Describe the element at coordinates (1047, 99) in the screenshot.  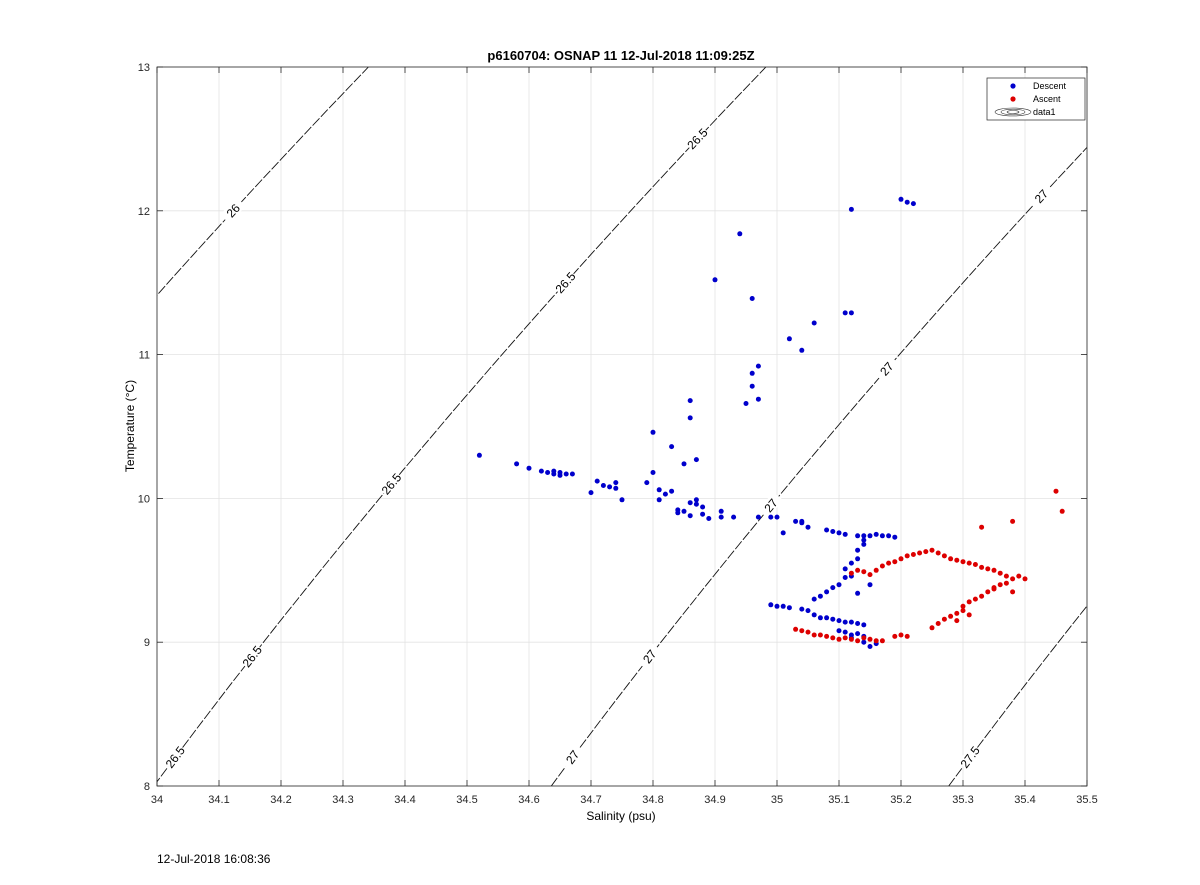
I see `legend-ascent-label: Ascent` at that location.